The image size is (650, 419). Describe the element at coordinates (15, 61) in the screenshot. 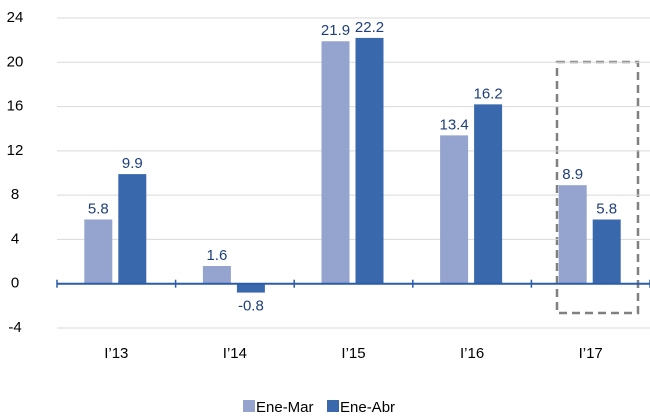

I see `y-tick-label: 20` at that location.